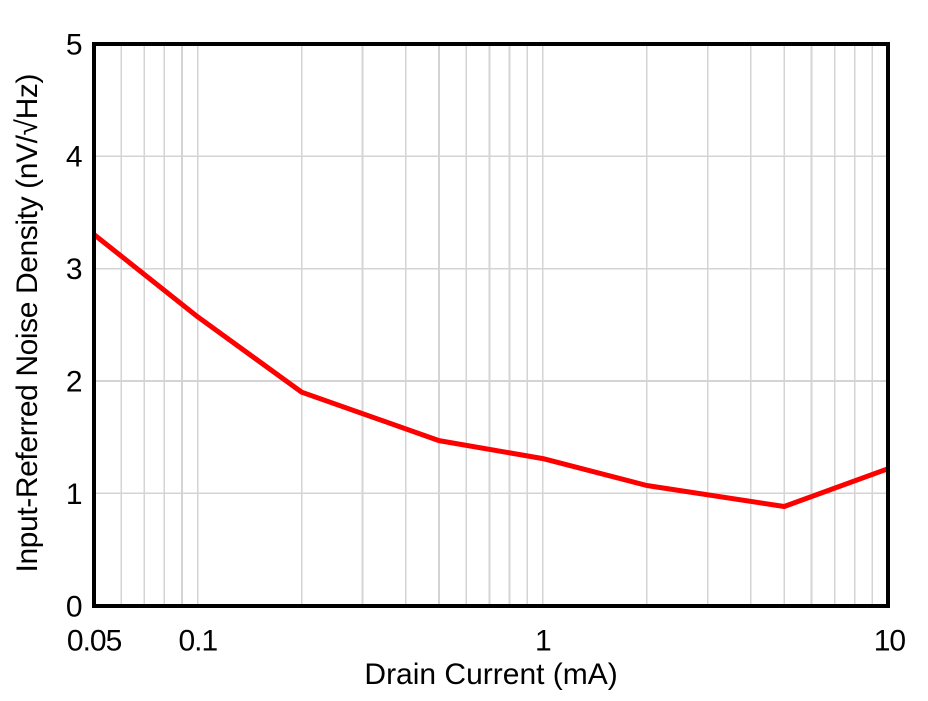 This screenshot has height=701, width=928. I want to click on svg-text: 3, so click(74, 269).